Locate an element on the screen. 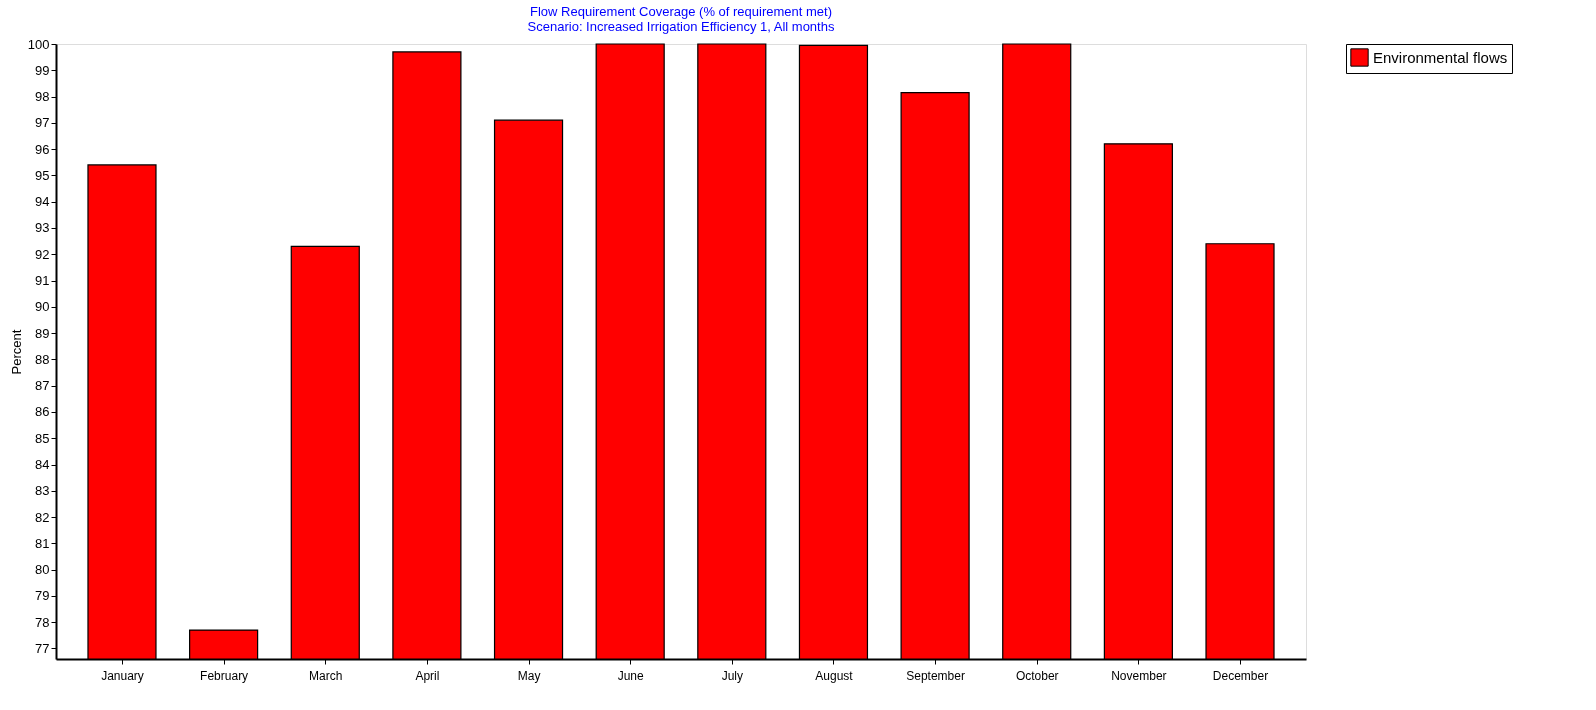 The height and width of the screenshot is (710, 1596). x-tick-label: June is located at coordinates (631, 675).